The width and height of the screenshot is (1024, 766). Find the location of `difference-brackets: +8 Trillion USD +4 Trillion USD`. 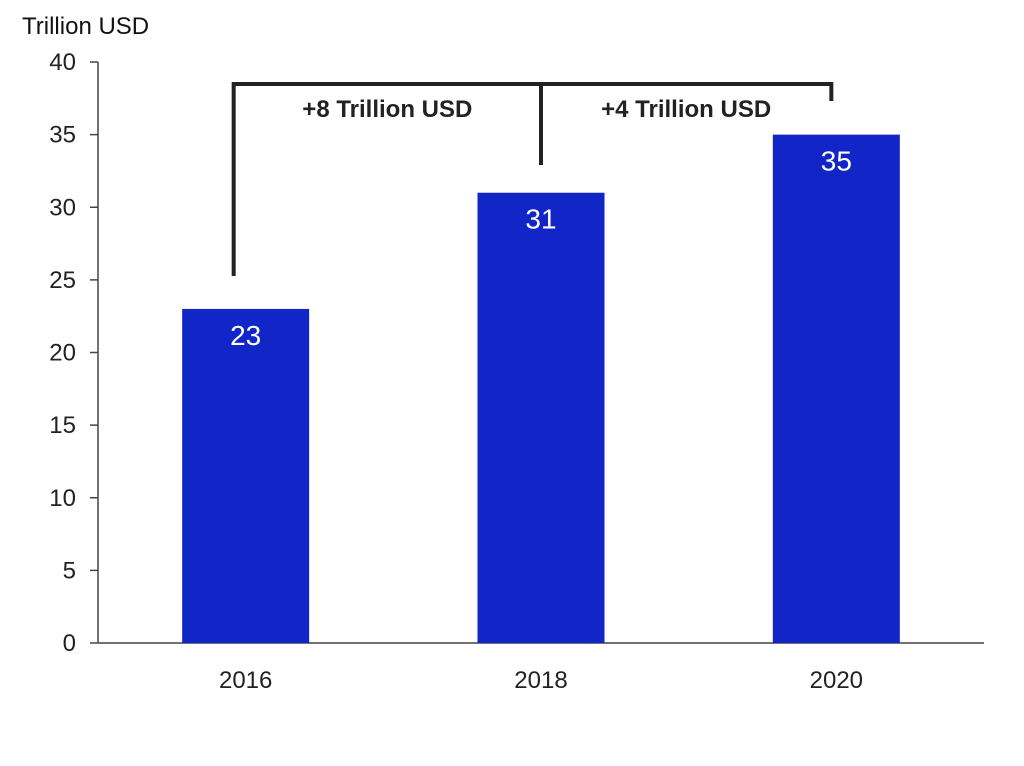

difference-brackets: +8 Trillion USD +4 Trillion USD is located at coordinates (532, 179).